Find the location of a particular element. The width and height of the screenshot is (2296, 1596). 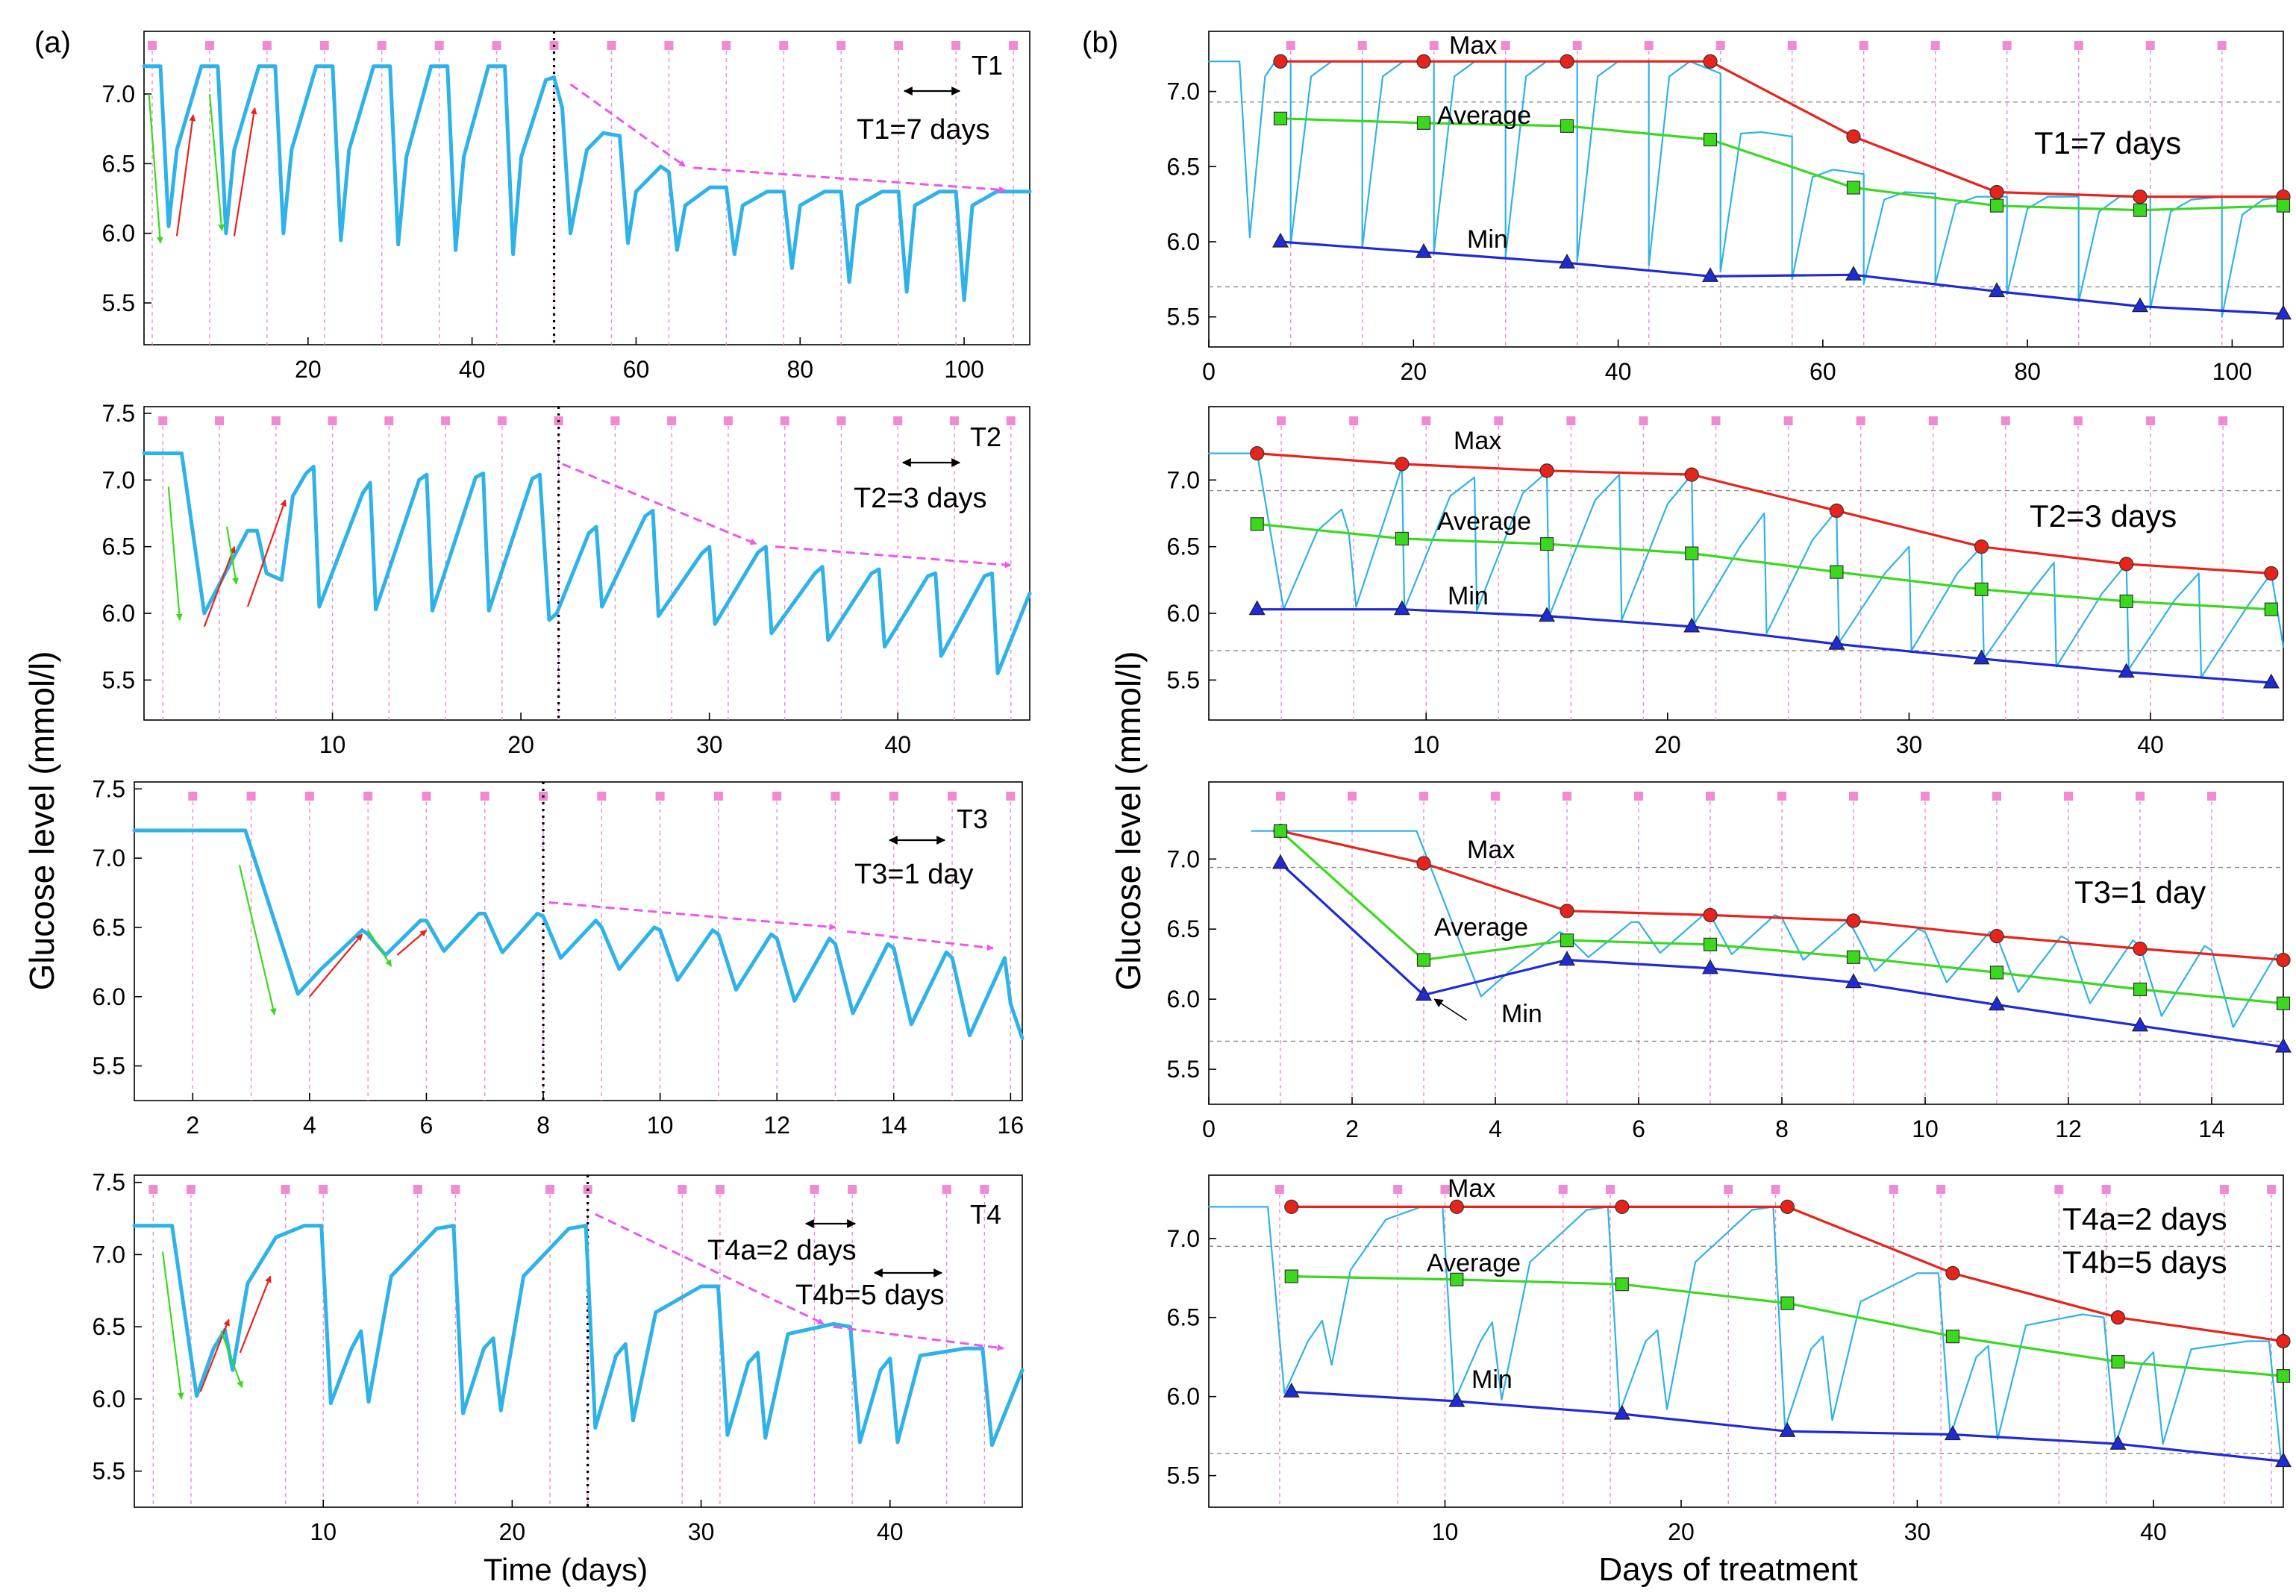

x-axis-label-a: Time (days) is located at coordinates (566, 1569).